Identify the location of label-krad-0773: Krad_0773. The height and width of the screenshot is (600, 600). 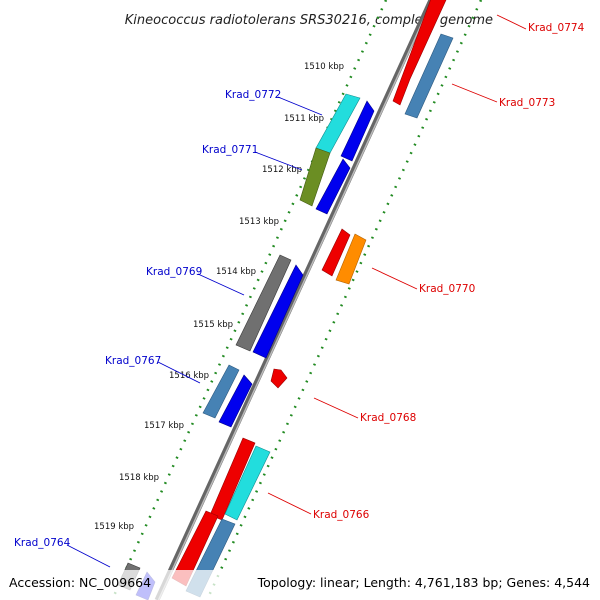
(527, 103).